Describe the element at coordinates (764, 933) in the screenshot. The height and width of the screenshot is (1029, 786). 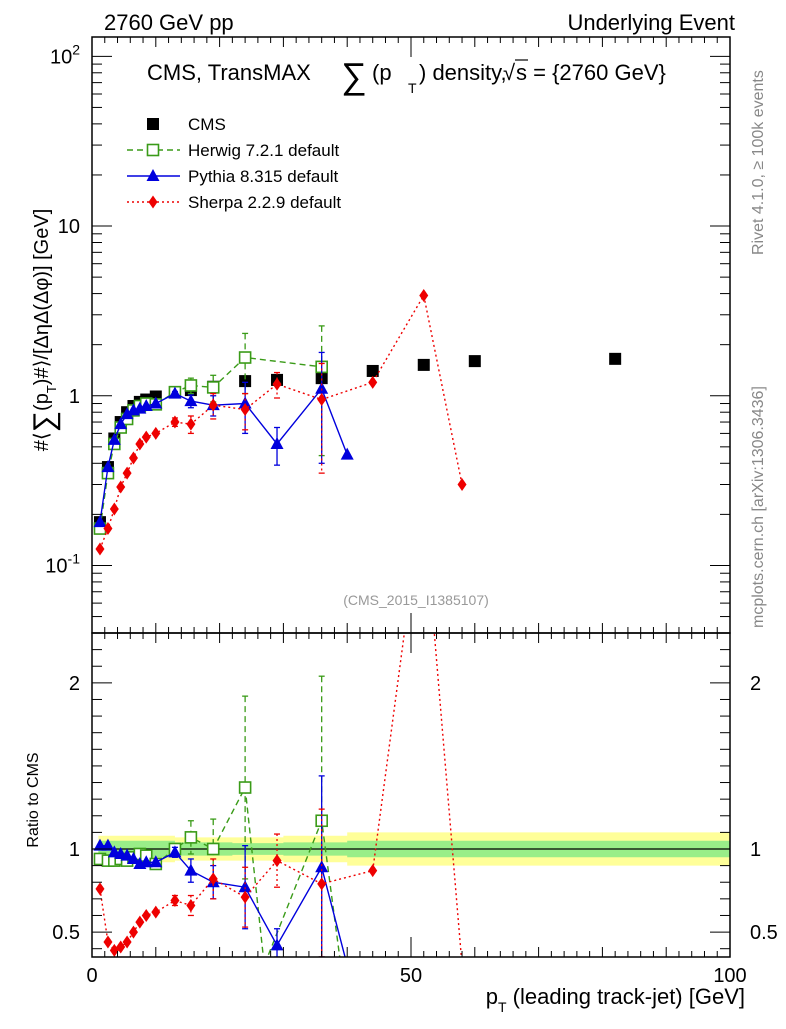
I see `ratio-y-tick-label-right: 0.5` at that location.